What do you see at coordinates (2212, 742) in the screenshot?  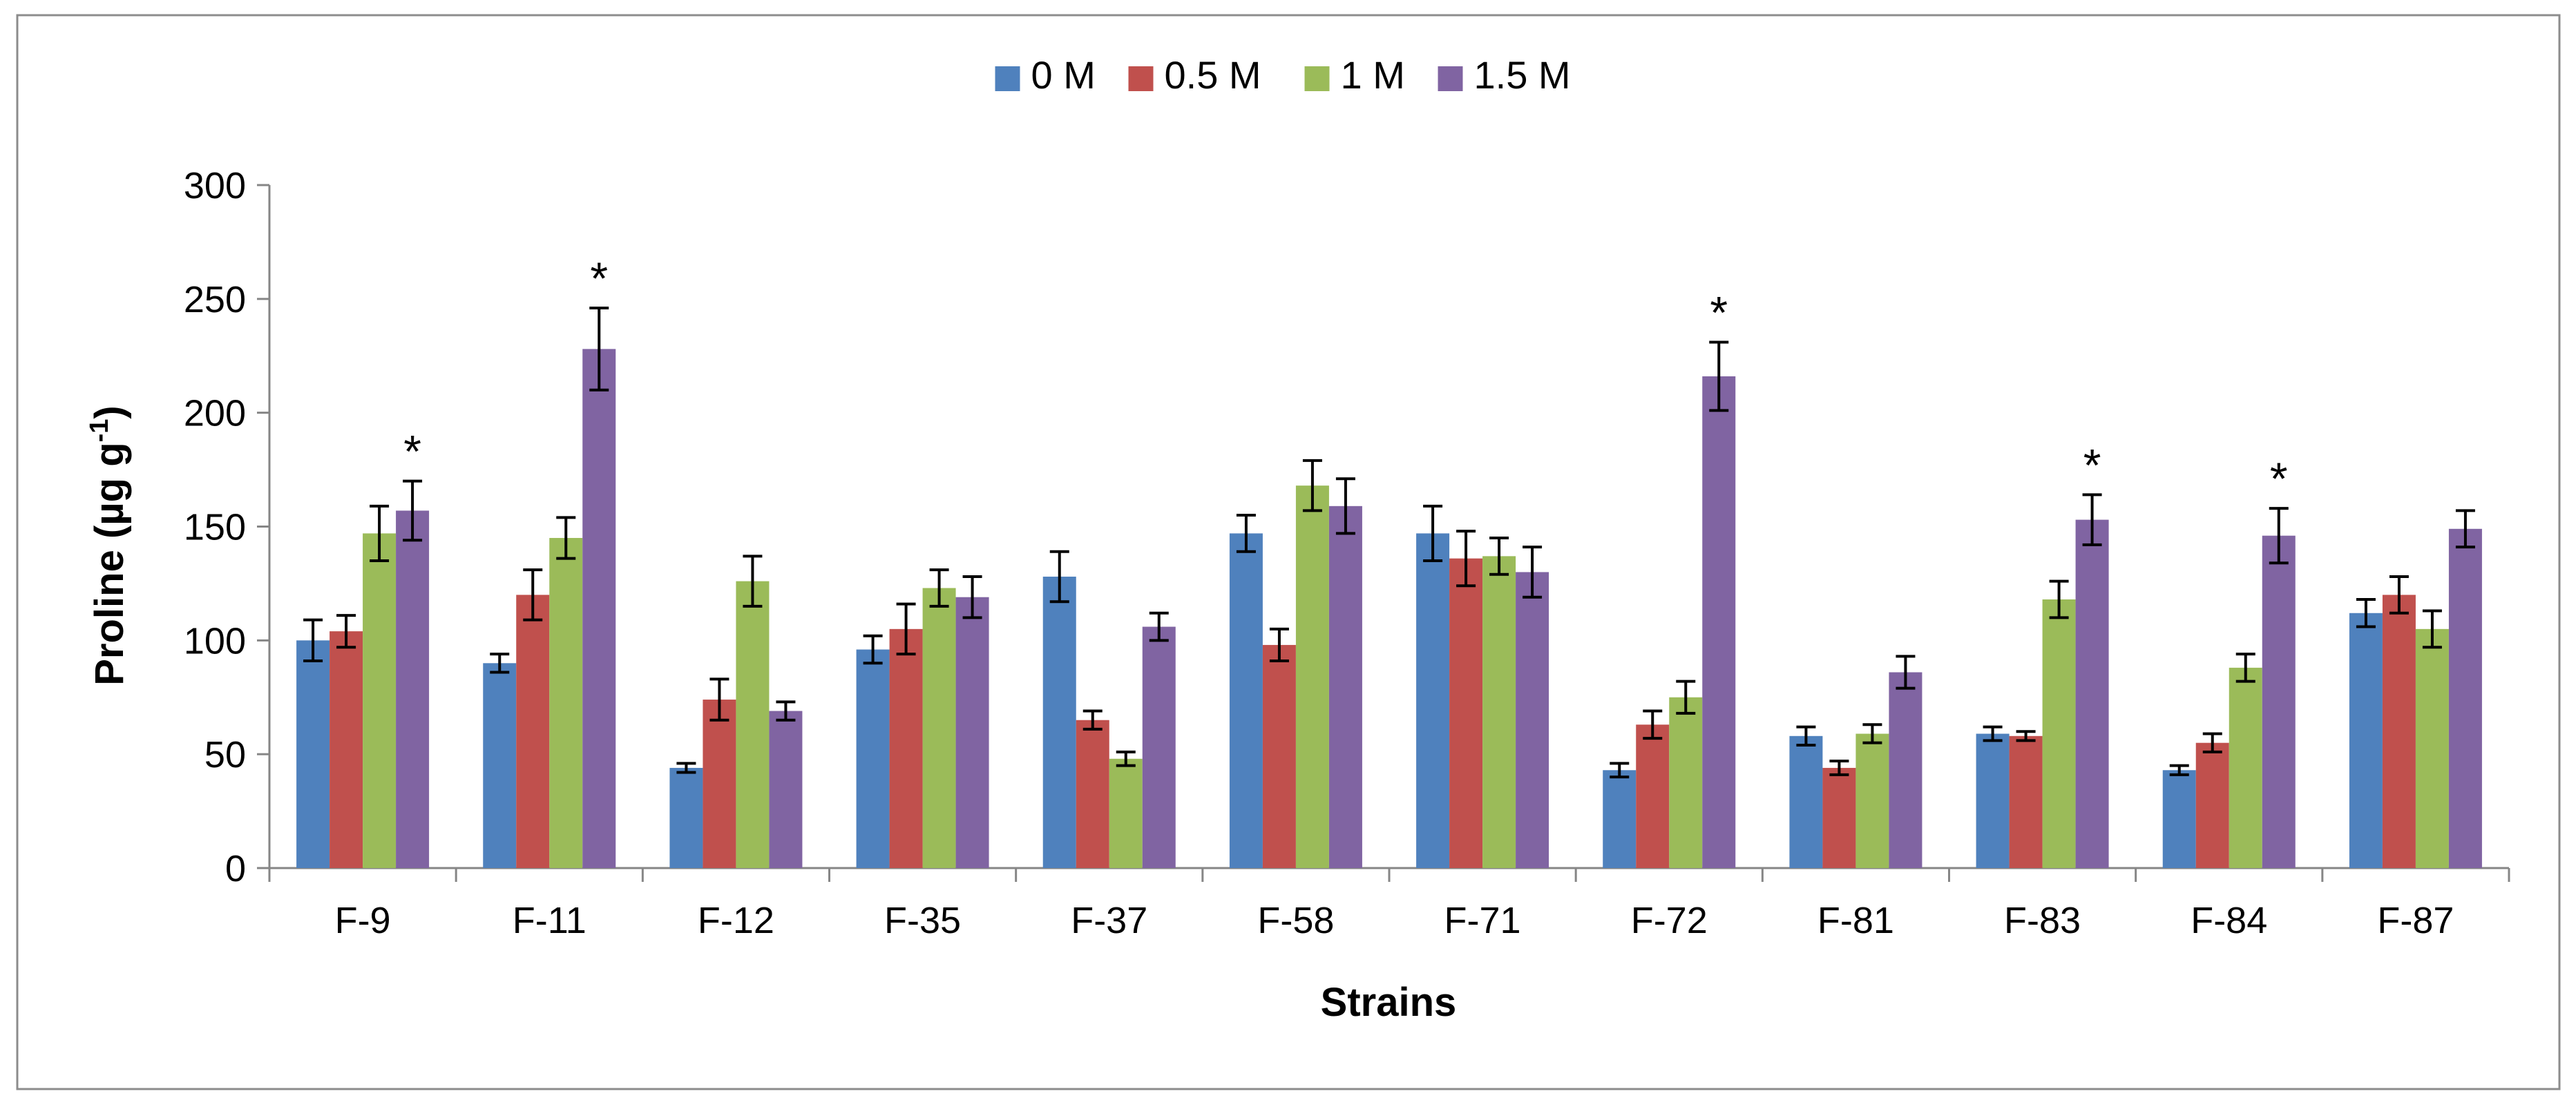 I see `error-bar-f-84-0-5-m` at bounding box center [2212, 742].